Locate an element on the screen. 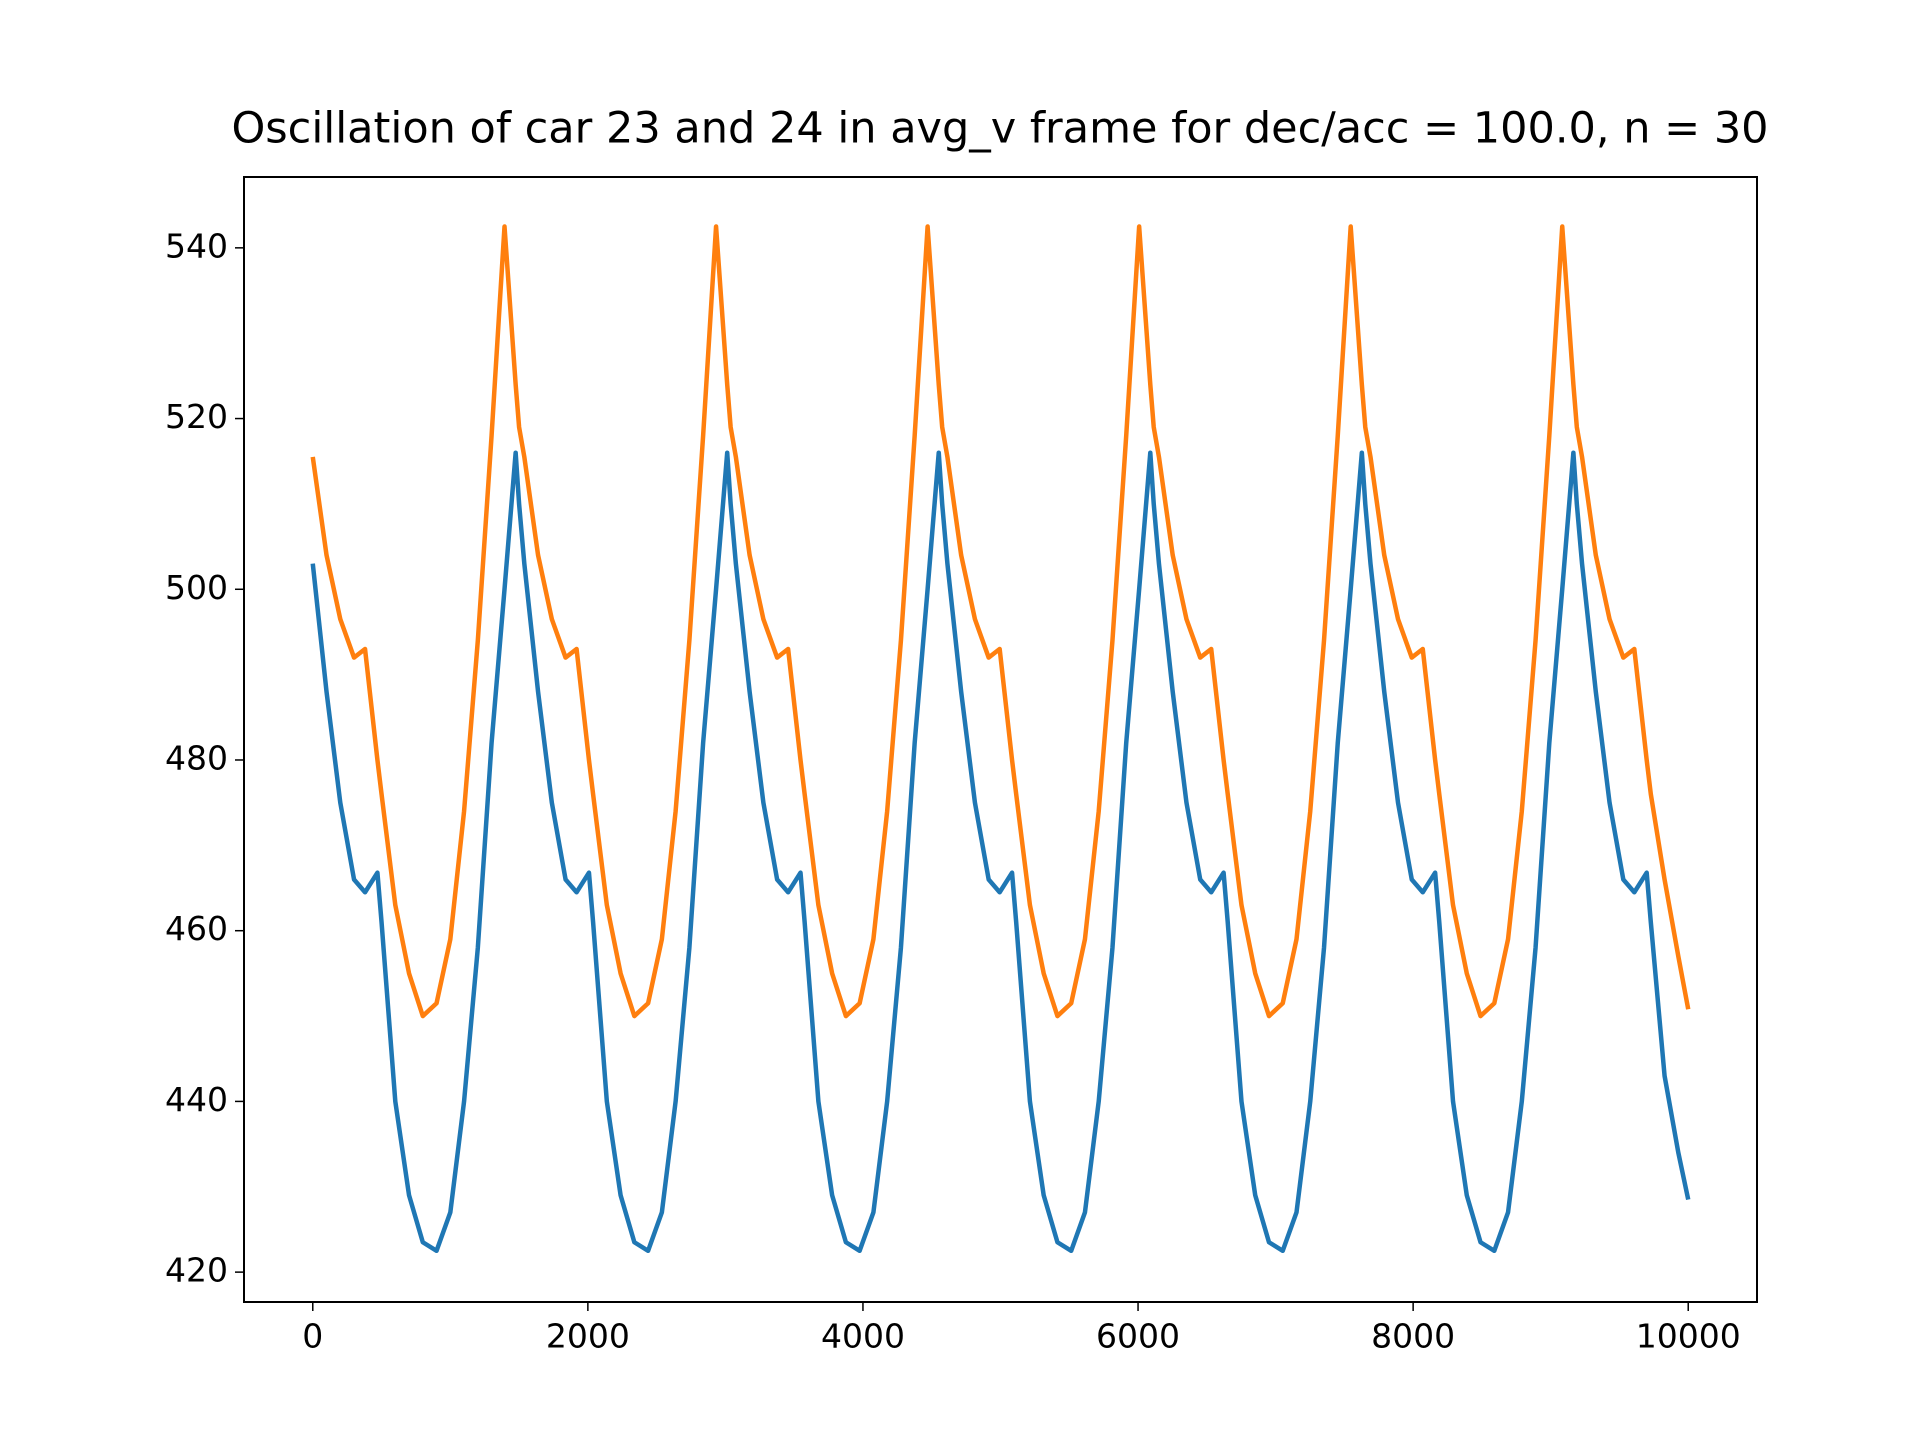  y-tick-label: 420 is located at coordinates (196, 1270).